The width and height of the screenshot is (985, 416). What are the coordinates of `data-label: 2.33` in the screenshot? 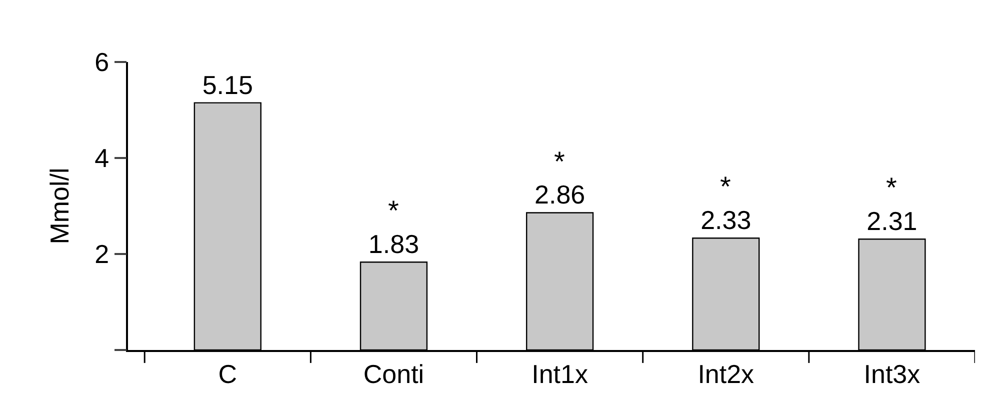 It's located at (726, 220).